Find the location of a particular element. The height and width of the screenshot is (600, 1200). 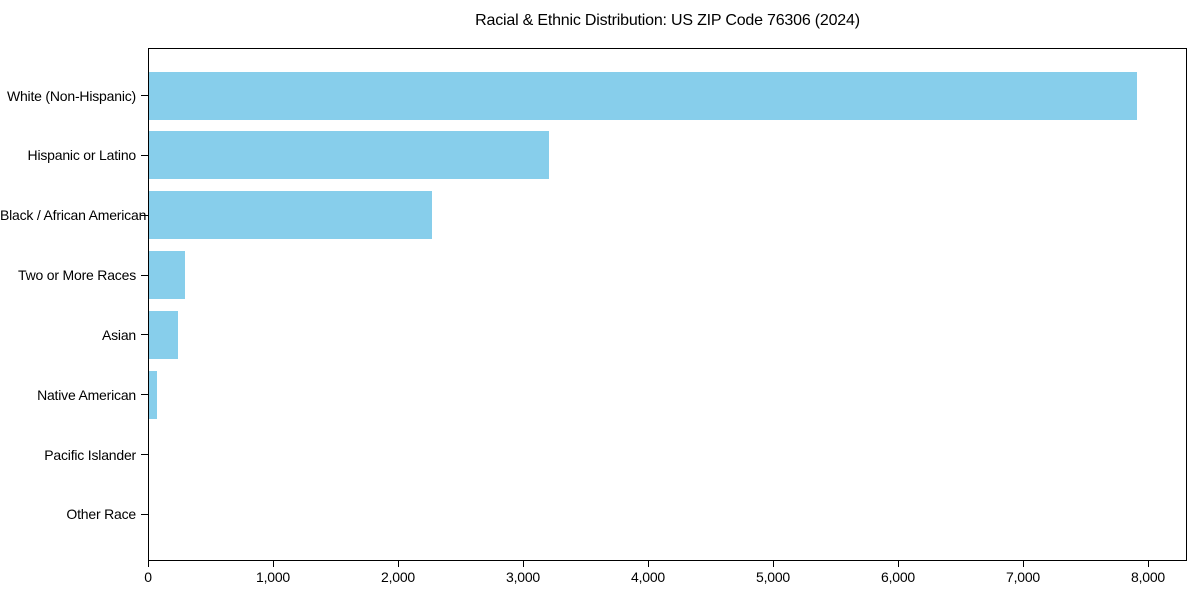

bar-two-or-more-races is located at coordinates (167, 275).